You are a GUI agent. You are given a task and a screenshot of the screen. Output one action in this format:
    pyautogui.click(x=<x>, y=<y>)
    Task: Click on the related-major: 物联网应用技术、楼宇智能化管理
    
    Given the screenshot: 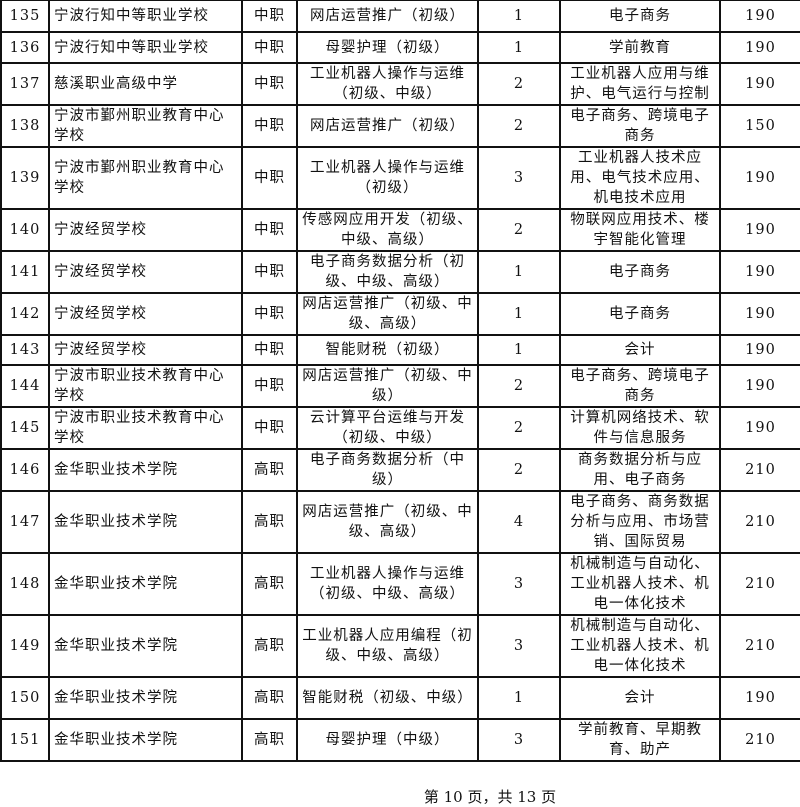 What is the action you would take?
    pyautogui.click(x=640, y=230)
    